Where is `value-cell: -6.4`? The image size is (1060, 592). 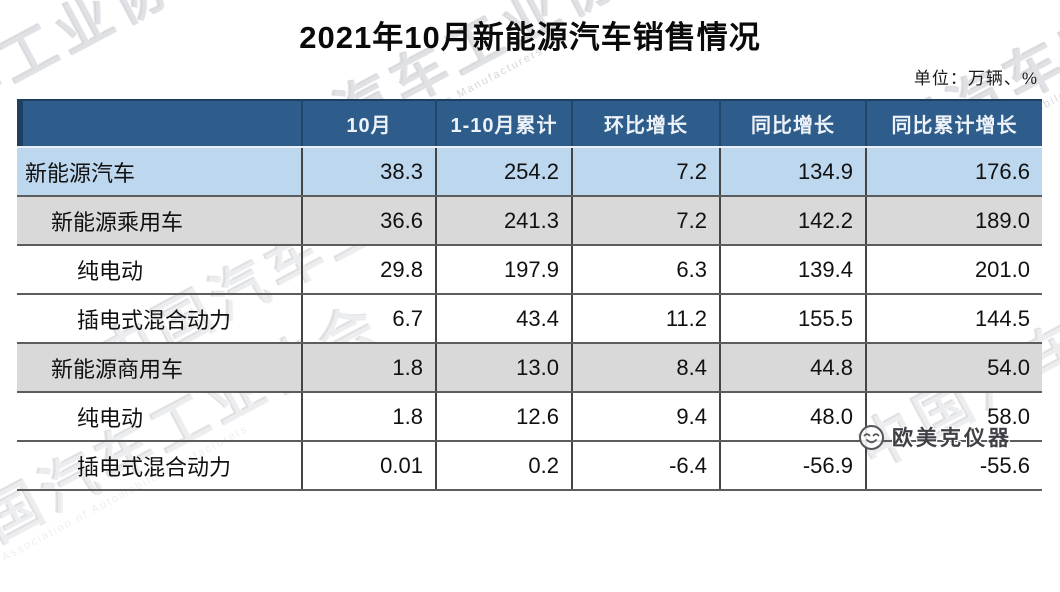
value-cell: -6.4 is located at coordinates (646, 466).